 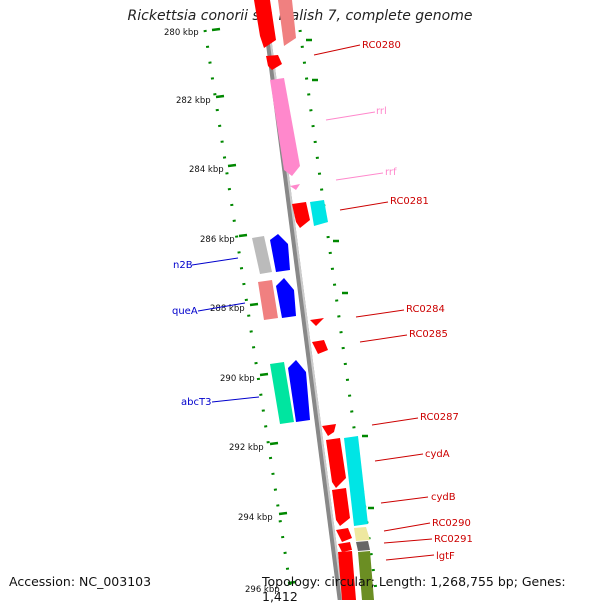 What do you see at coordinates (381, 111) in the screenshot?
I see `gene-label-rrl: rrl` at bounding box center [381, 111].